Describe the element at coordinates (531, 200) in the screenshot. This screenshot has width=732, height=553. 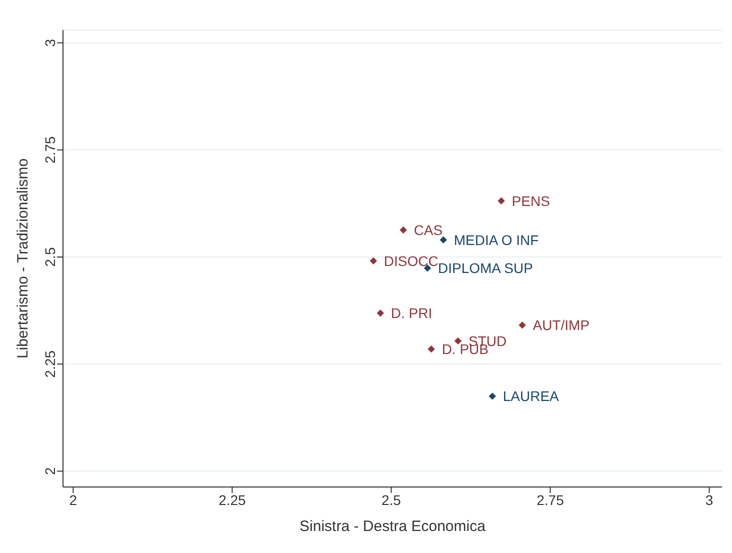
I see `data-label: PENS` at that location.